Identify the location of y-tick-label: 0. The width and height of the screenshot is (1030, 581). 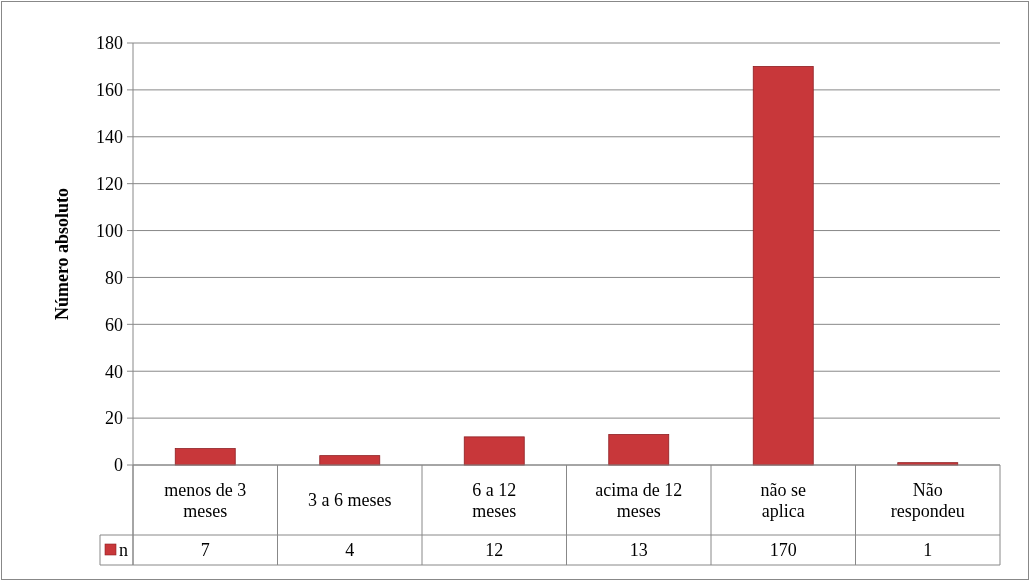
(118, 465).